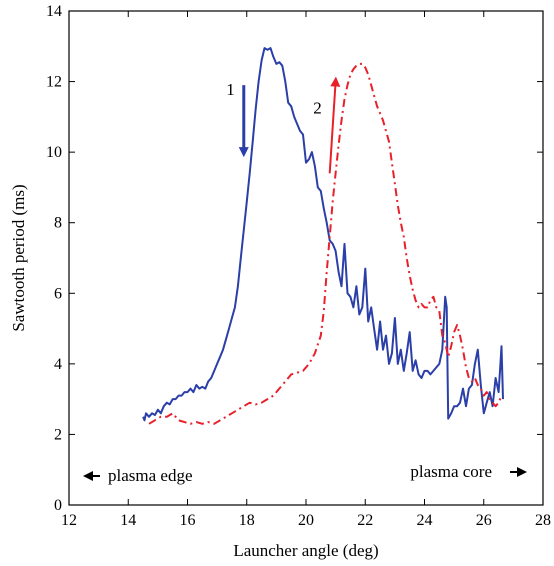 The width and height of the screenshot is (554, 566). I want to click on x-tick-label: 16, so click(188, 520).